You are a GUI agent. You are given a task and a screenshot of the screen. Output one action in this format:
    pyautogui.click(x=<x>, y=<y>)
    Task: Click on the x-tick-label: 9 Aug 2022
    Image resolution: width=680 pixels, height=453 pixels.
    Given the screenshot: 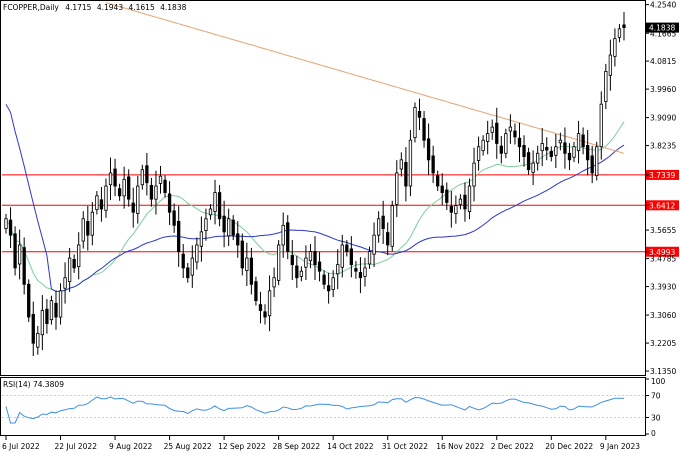 What is the action you would take?
    pyautogui.click(x=130, y=446)
    